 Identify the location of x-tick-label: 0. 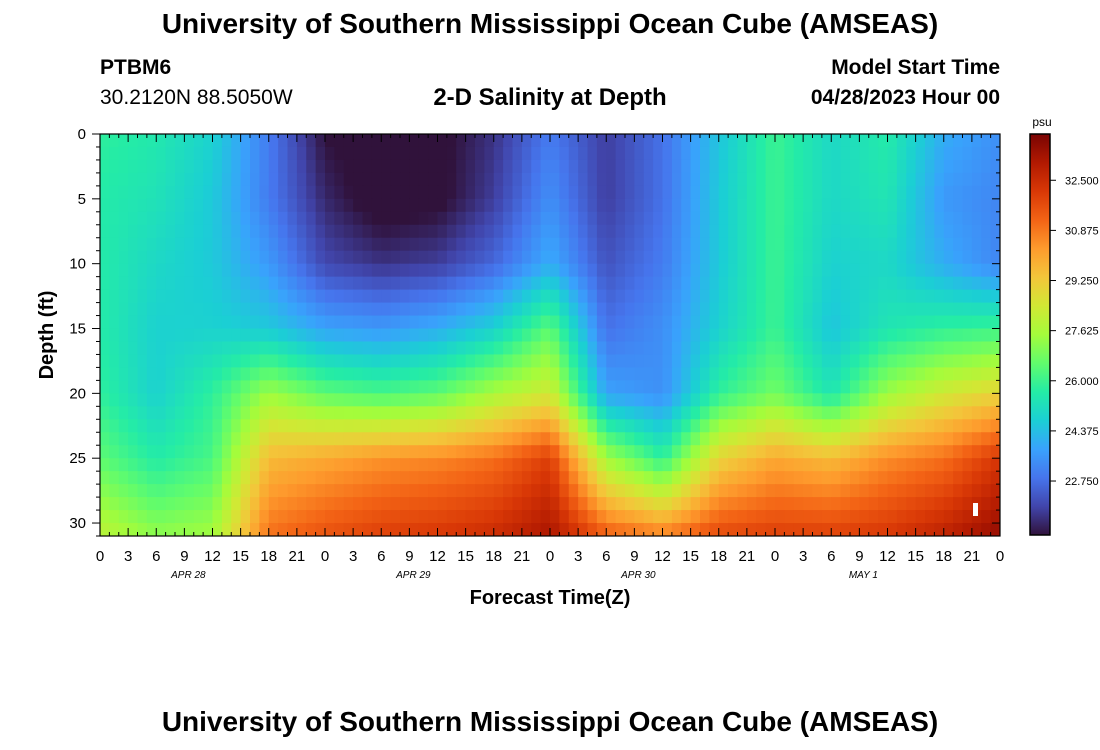
(775, 556).